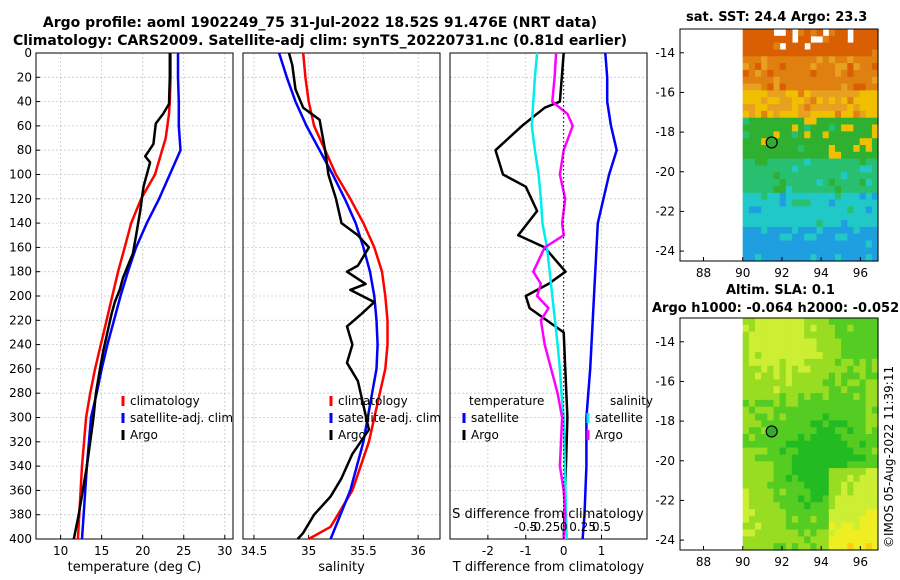  Describe the element at coordinates (417, 551) in the screenshot. I see `x-tick-label: 36` at that location.